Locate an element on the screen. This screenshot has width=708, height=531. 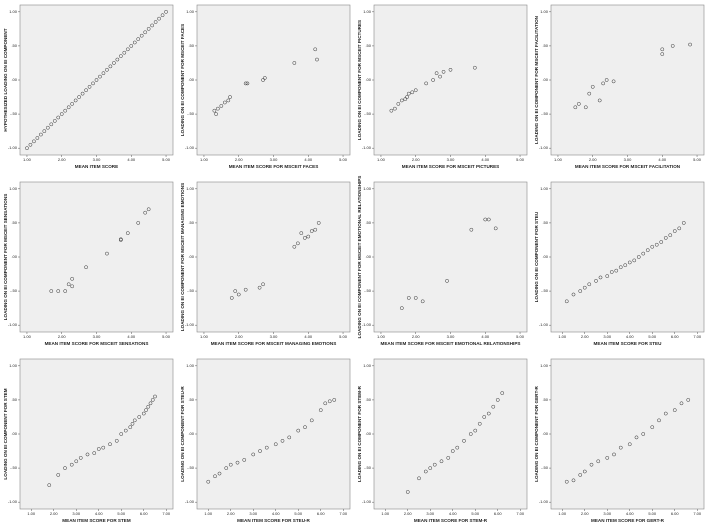
y-axis-label: LOADING ON EI COMPONENT FOR STEM is located at coordinates (5, 433).